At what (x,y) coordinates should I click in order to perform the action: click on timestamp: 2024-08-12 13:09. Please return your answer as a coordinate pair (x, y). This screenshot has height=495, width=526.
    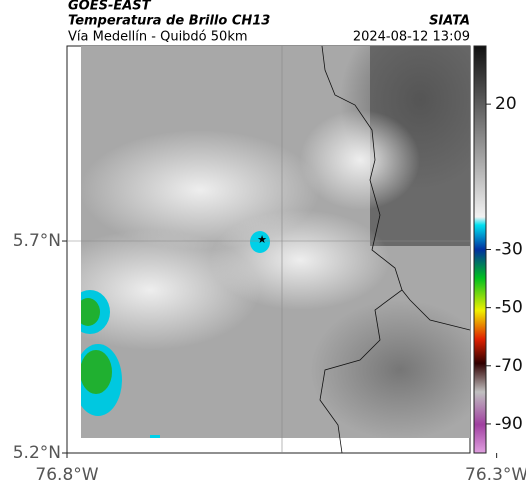
    Looking at the image, I should click on (411, 37).